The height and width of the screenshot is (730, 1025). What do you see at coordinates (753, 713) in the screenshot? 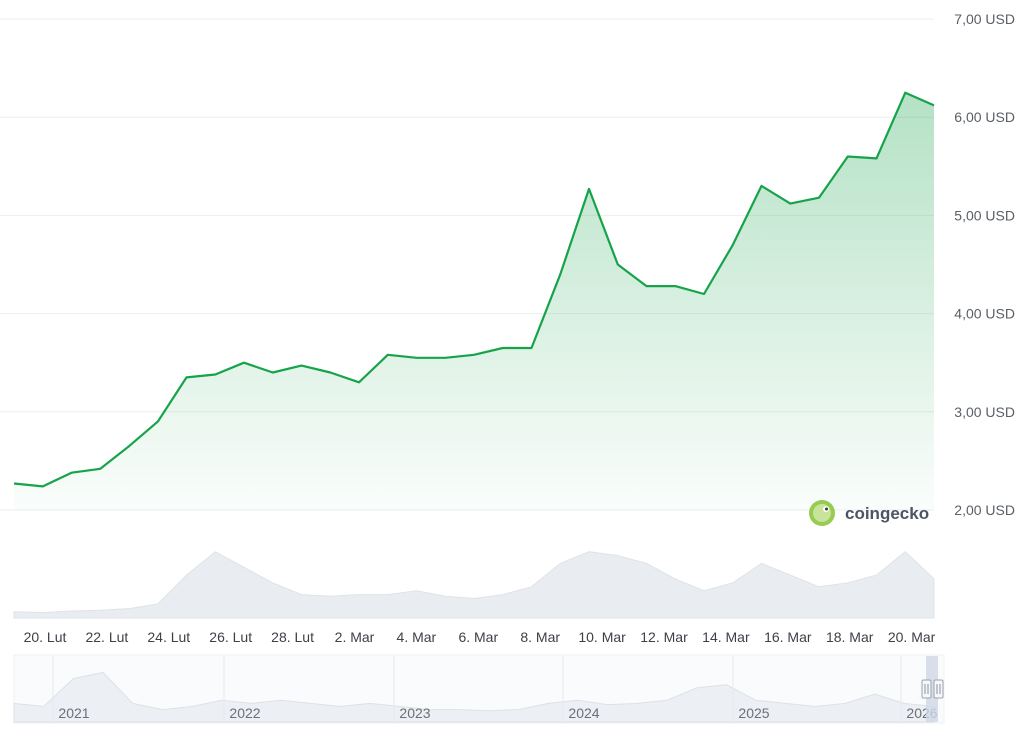
I see `navigator-year-label: 2025` at bounding box center [753, 713].